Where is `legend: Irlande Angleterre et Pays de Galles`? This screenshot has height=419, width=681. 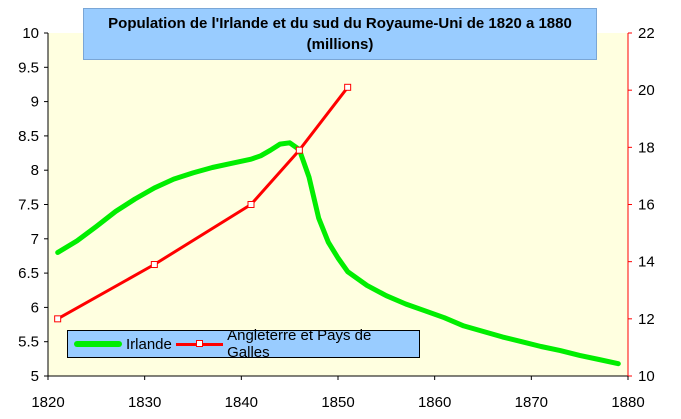
legend: Irlande Angleterre et Pays de Galles is located at coordinates (243, 344).